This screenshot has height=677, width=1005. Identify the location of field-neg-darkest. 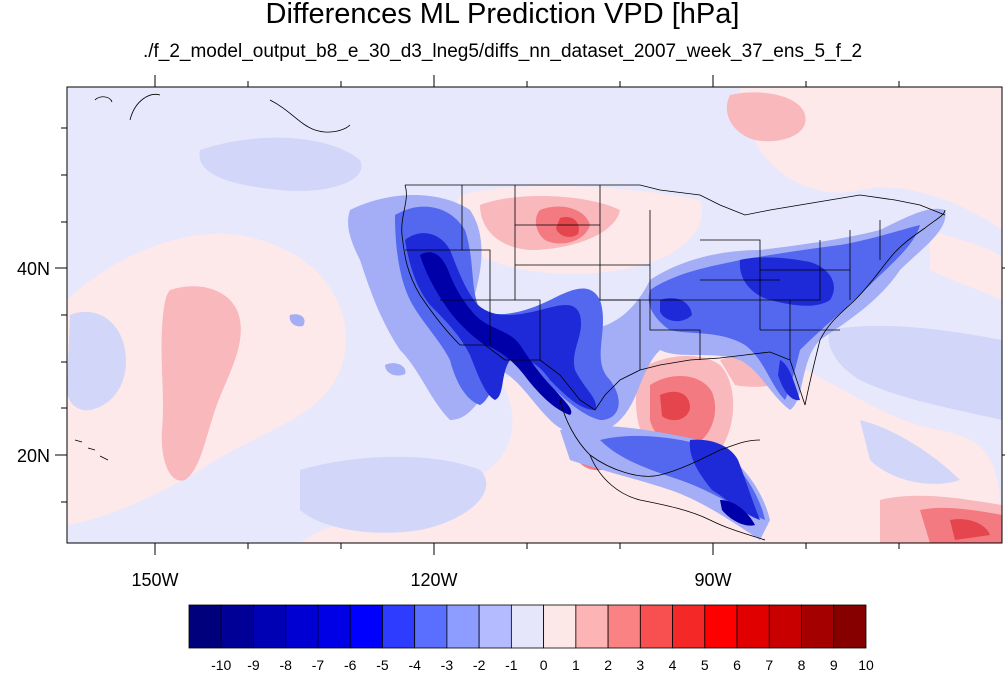
(587, 389).